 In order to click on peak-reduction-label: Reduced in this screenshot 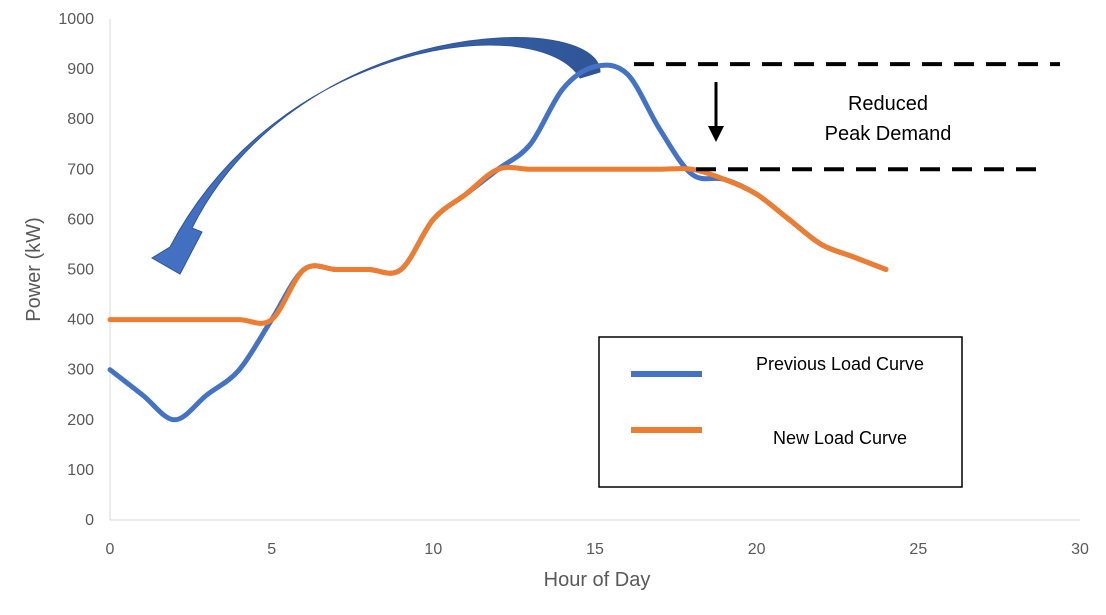, I will do `click(888, 104)`.